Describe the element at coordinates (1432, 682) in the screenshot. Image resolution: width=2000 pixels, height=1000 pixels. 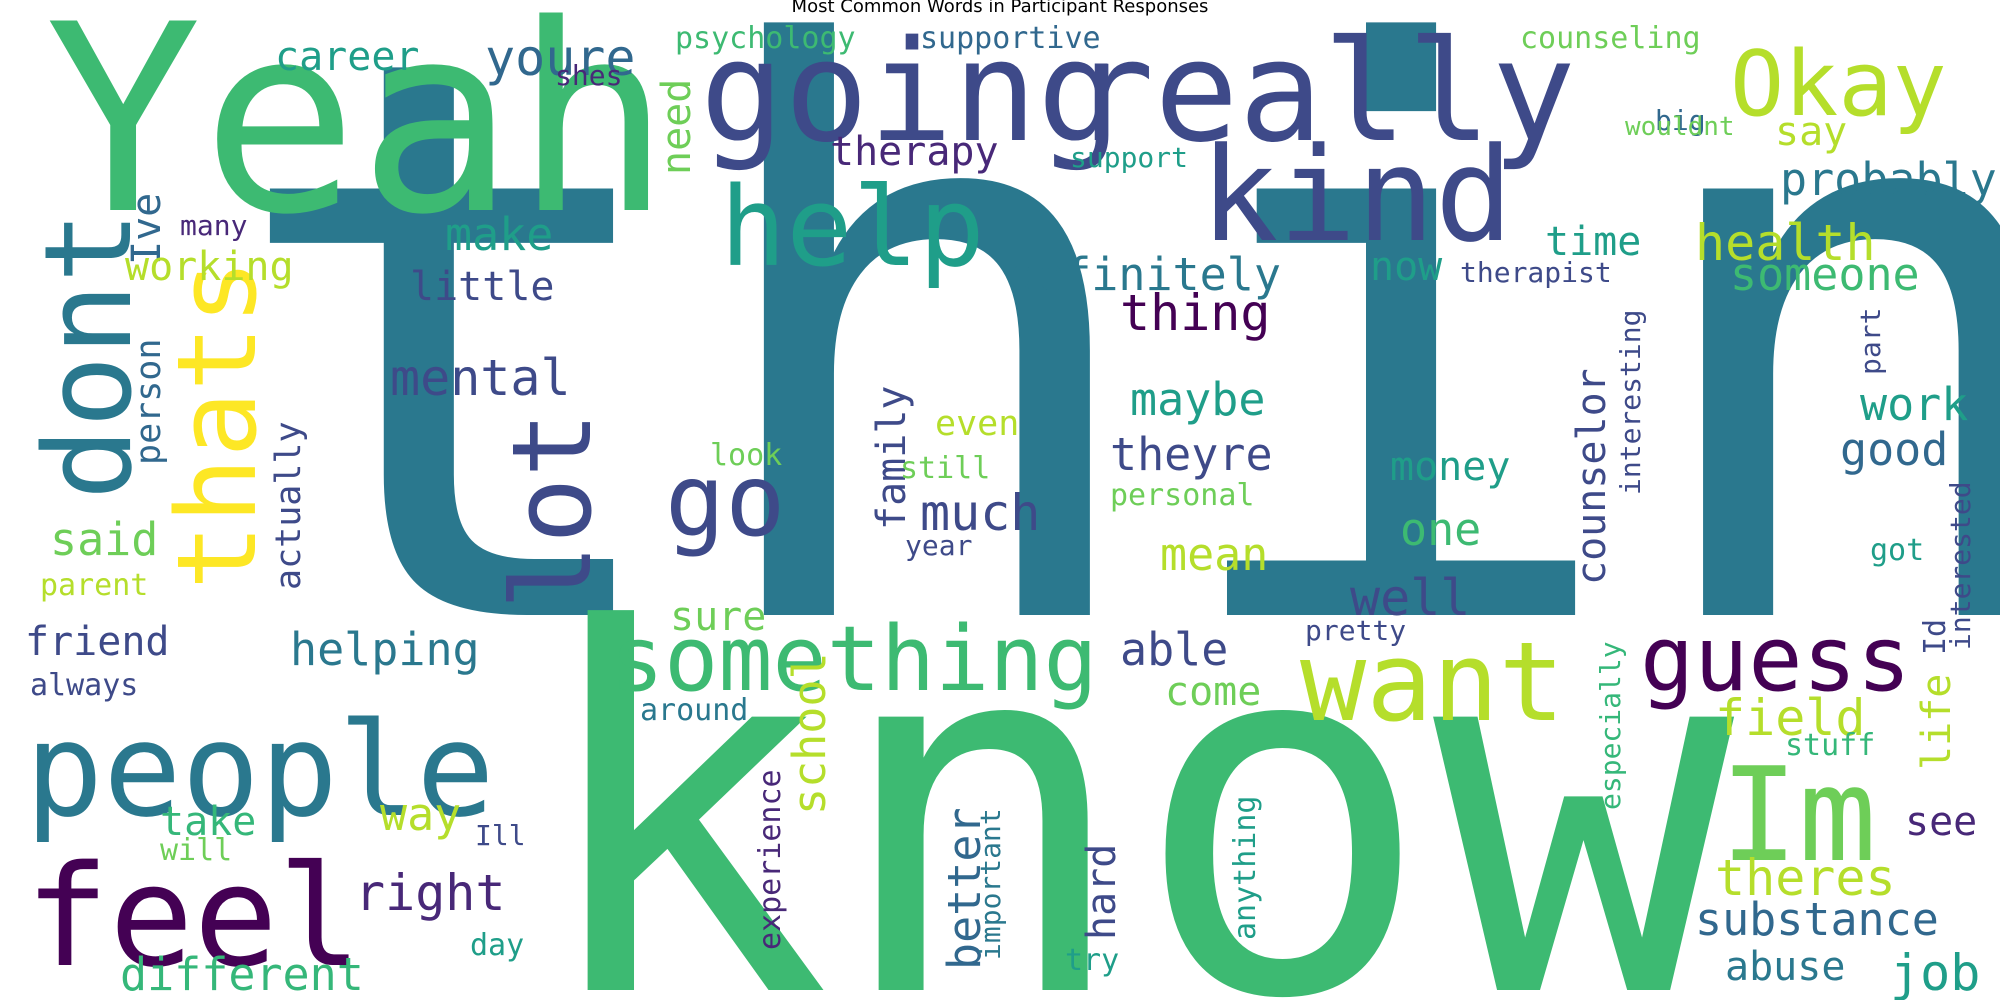
I see `word-want: want` at that location.